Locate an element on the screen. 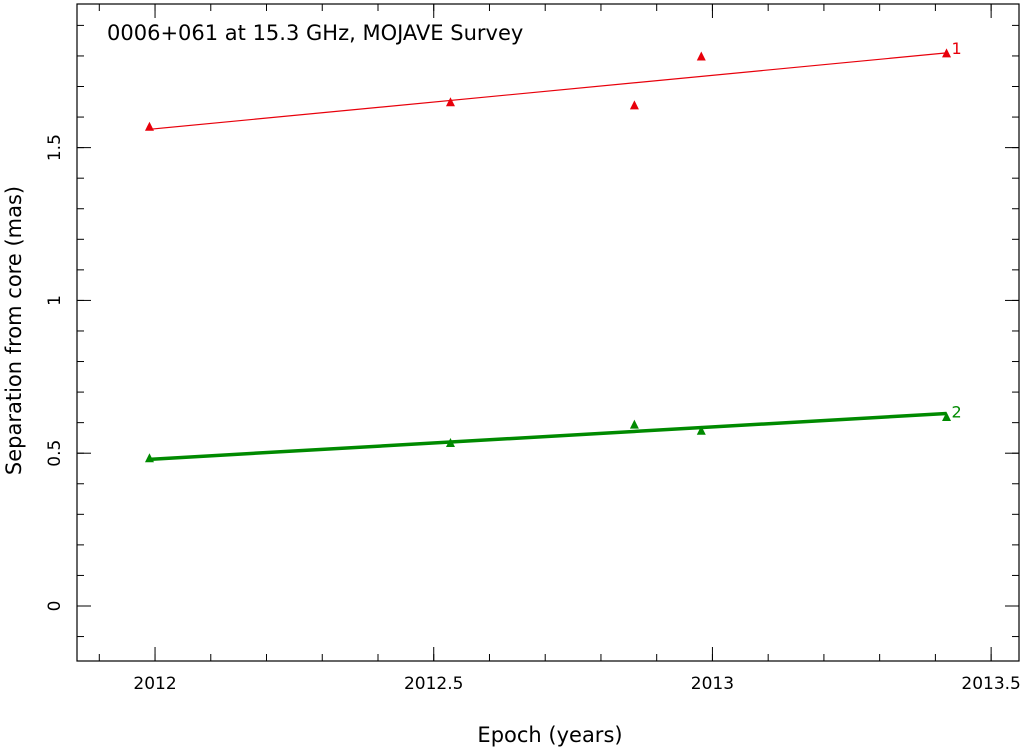 The image size is (1027, 749). series-labels: 12 is located at coordinates (957, 230).